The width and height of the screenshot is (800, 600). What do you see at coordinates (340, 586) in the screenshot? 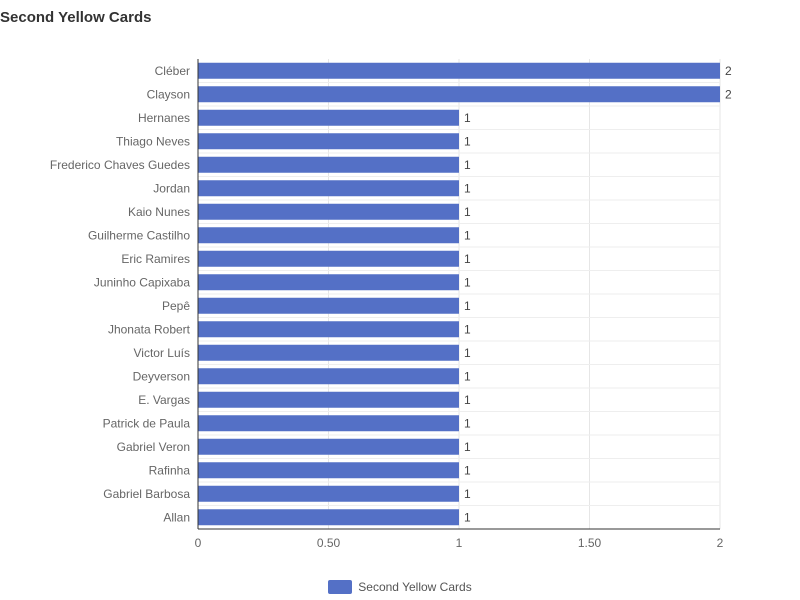
I see `legend-swatch` at bounding box center [340, 586].